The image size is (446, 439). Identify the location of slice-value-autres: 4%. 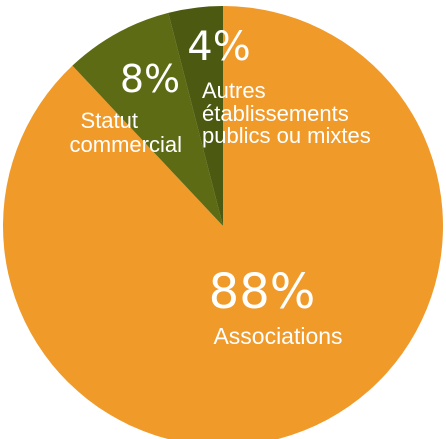
(218, 47).